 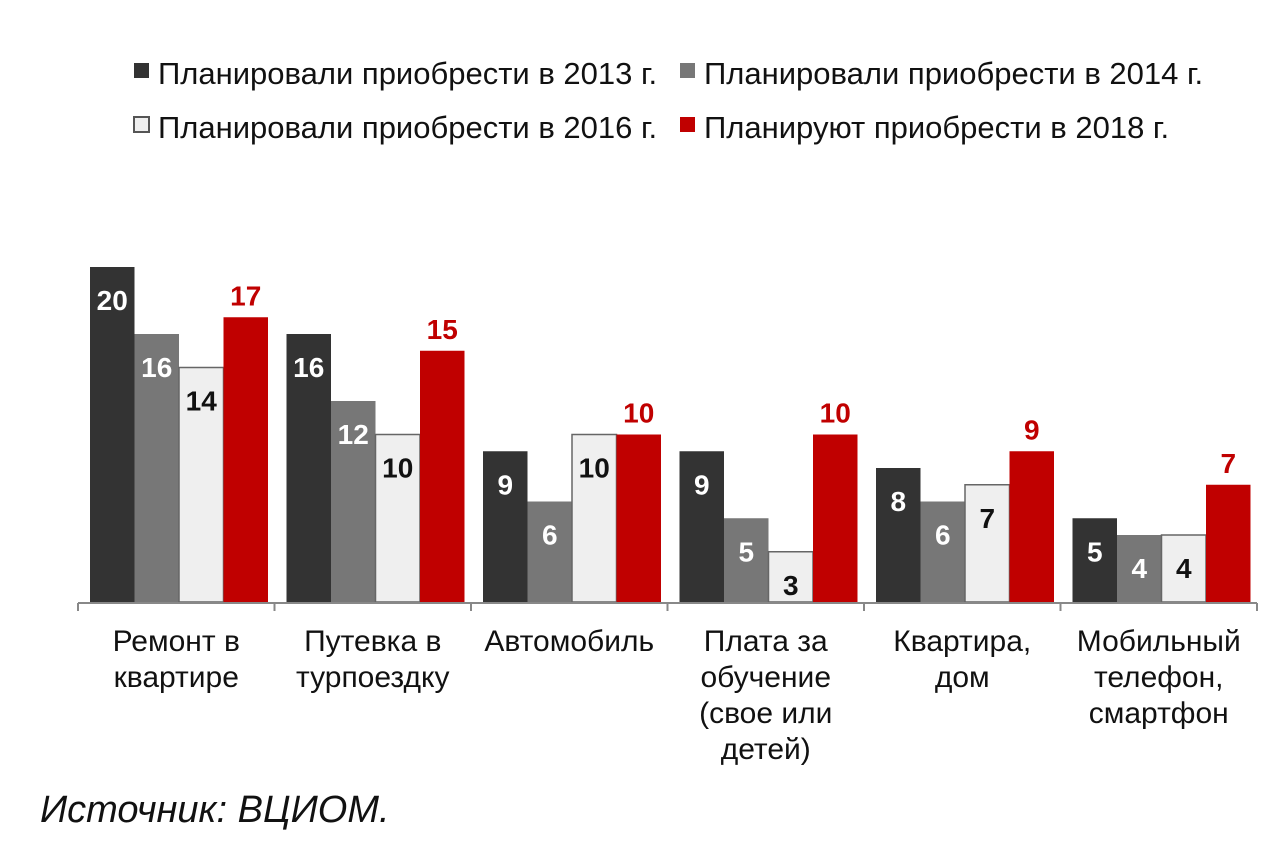 I want to click on value-label-4-3: 3, so click(x=791, y=585).